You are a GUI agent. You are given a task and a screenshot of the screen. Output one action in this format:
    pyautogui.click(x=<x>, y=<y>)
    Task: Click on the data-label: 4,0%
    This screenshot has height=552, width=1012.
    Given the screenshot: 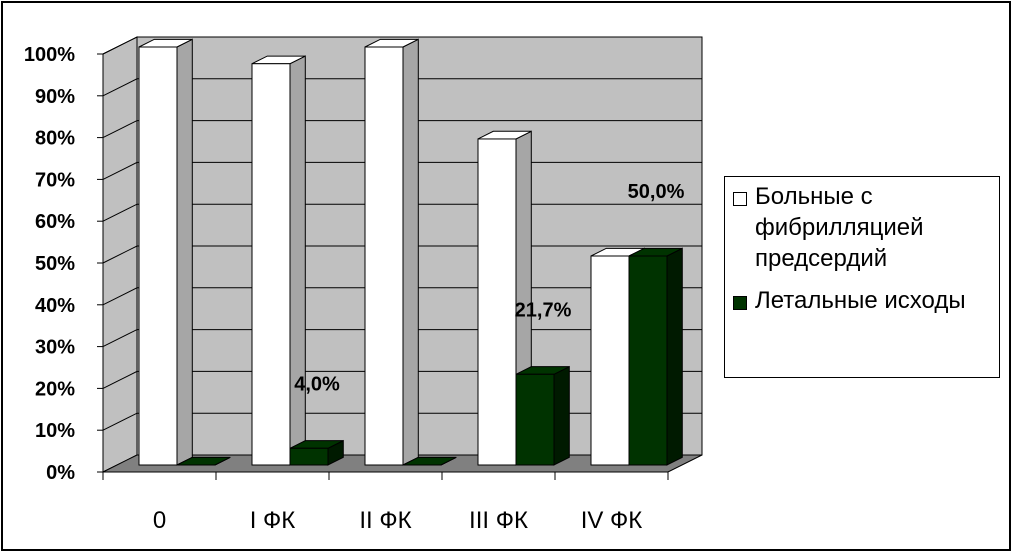 What is the action you would take?
    pyautogui.click(x=317, y=384)
    